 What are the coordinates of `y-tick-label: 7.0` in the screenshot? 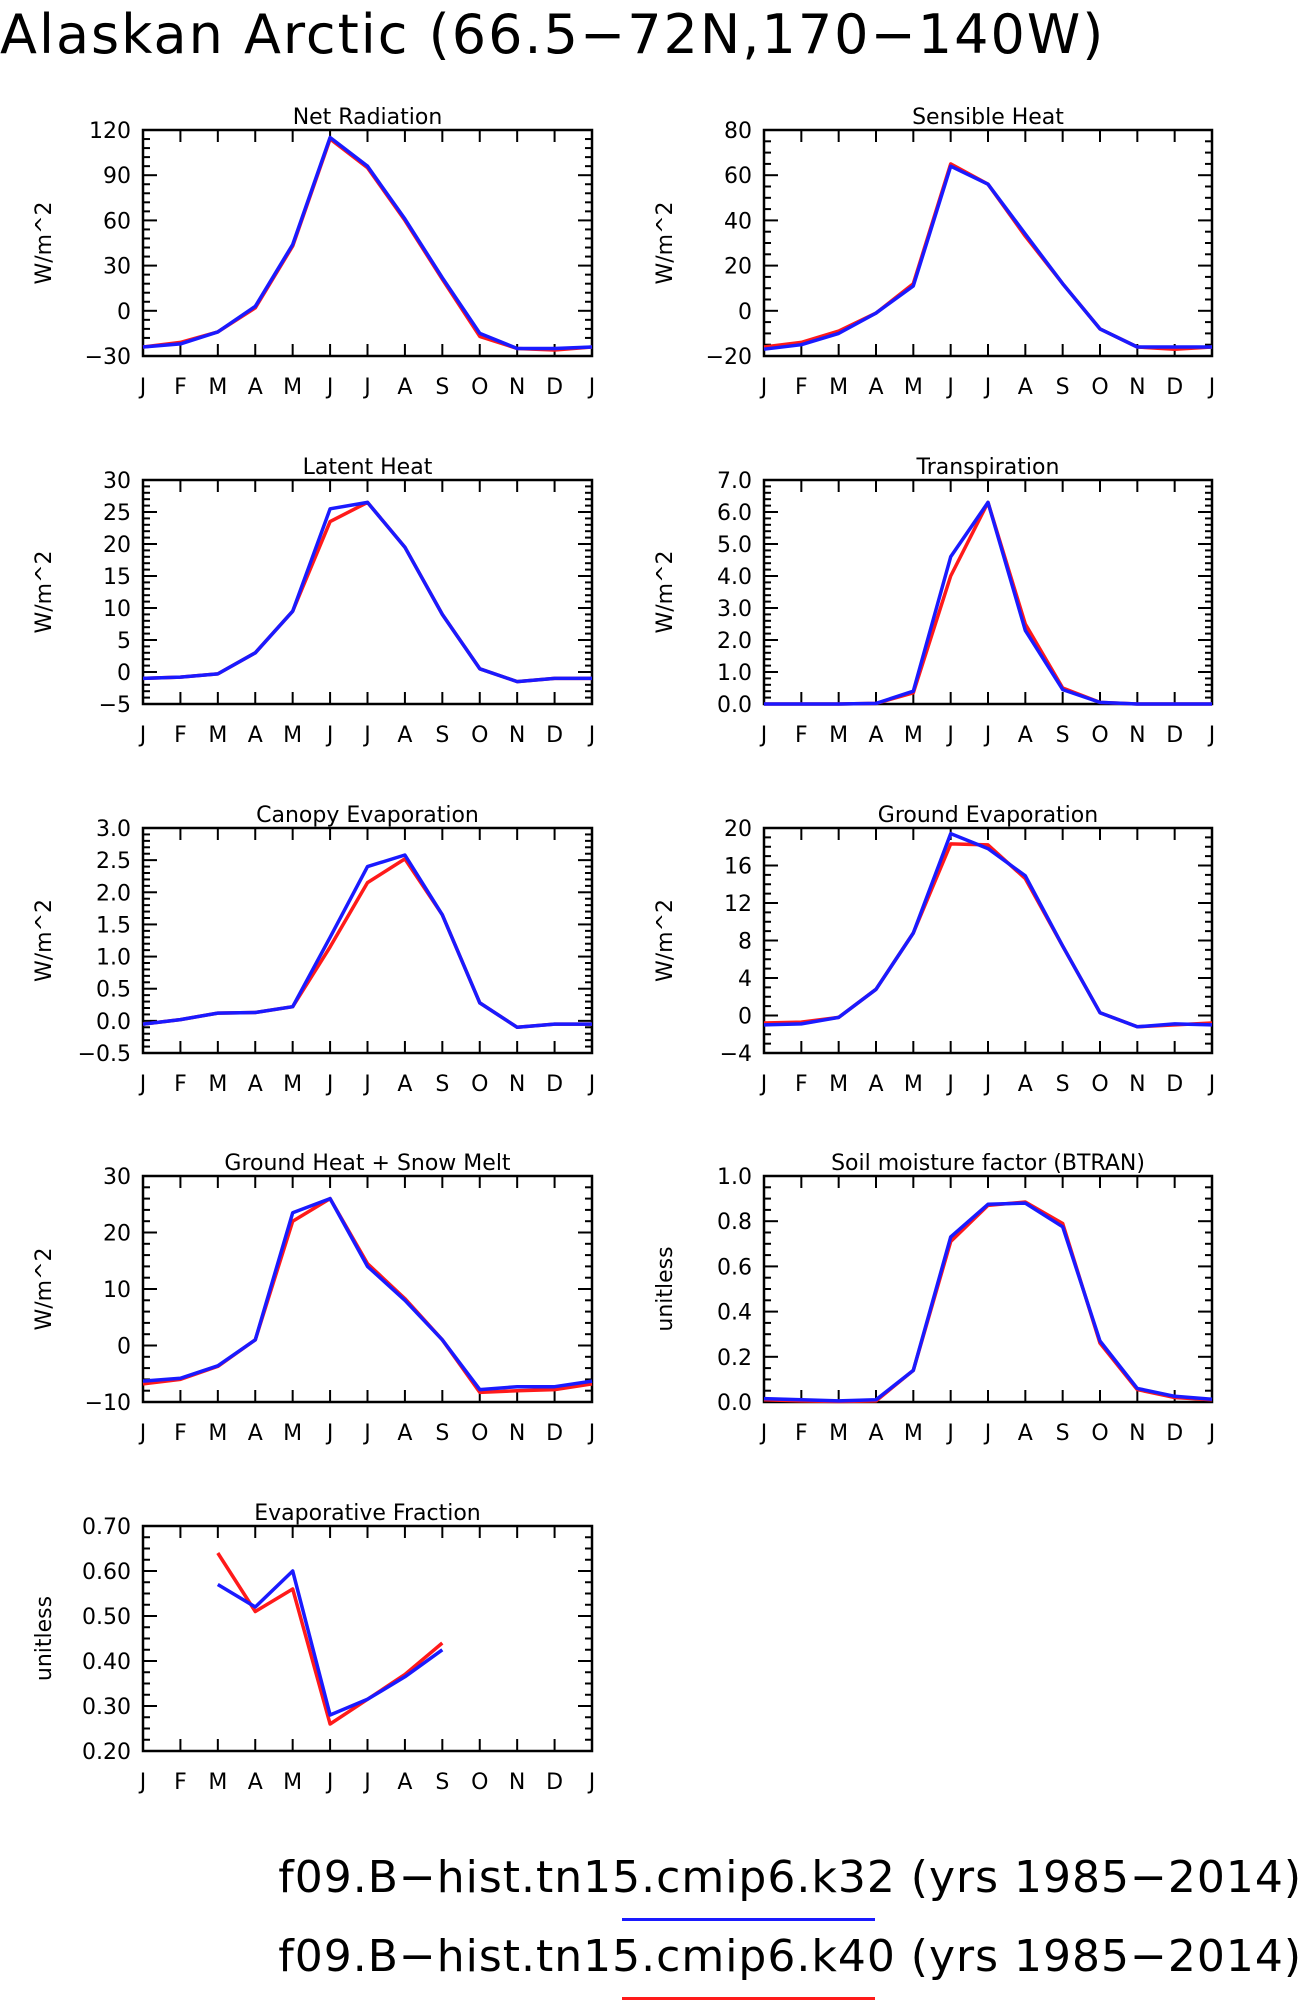 It's located at (734, 481).